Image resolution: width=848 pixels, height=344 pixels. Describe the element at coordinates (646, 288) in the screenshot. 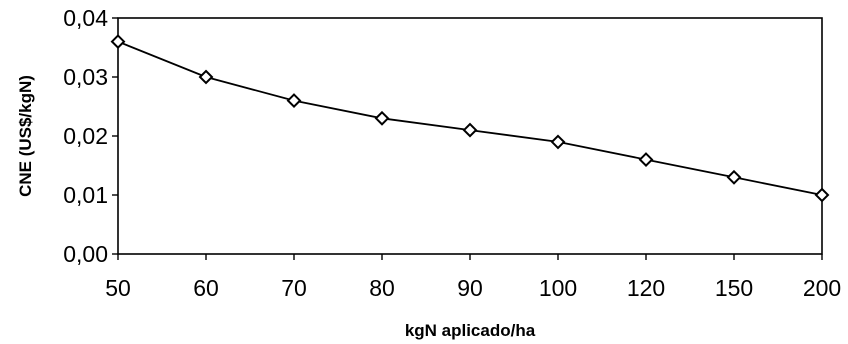

I see `x-tick-label: 120` at that location.